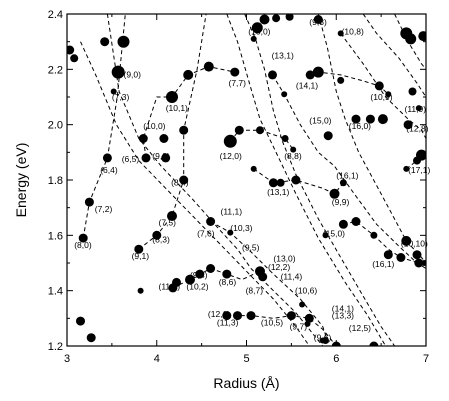 The image size is (449, 401). What do you see at coordinates (279, 267) in the screenshot?
I see `chirality-label: (12,2)` at bounding box center [279, 267].